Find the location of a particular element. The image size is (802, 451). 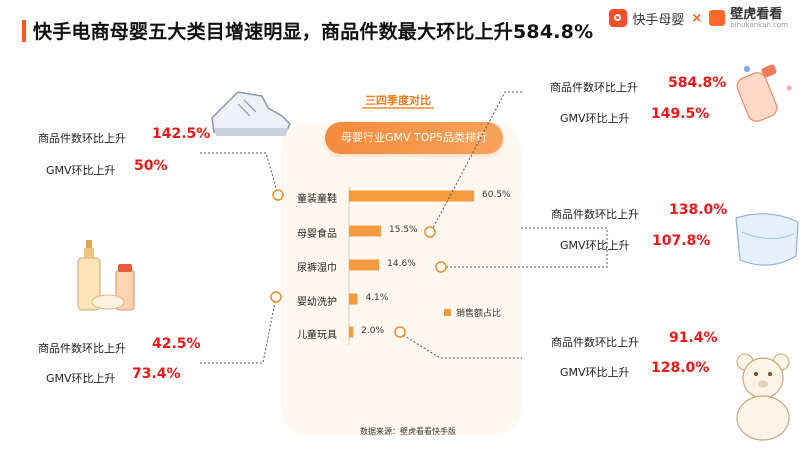

teddy-bear-icon is located at coordinates (763, 397).